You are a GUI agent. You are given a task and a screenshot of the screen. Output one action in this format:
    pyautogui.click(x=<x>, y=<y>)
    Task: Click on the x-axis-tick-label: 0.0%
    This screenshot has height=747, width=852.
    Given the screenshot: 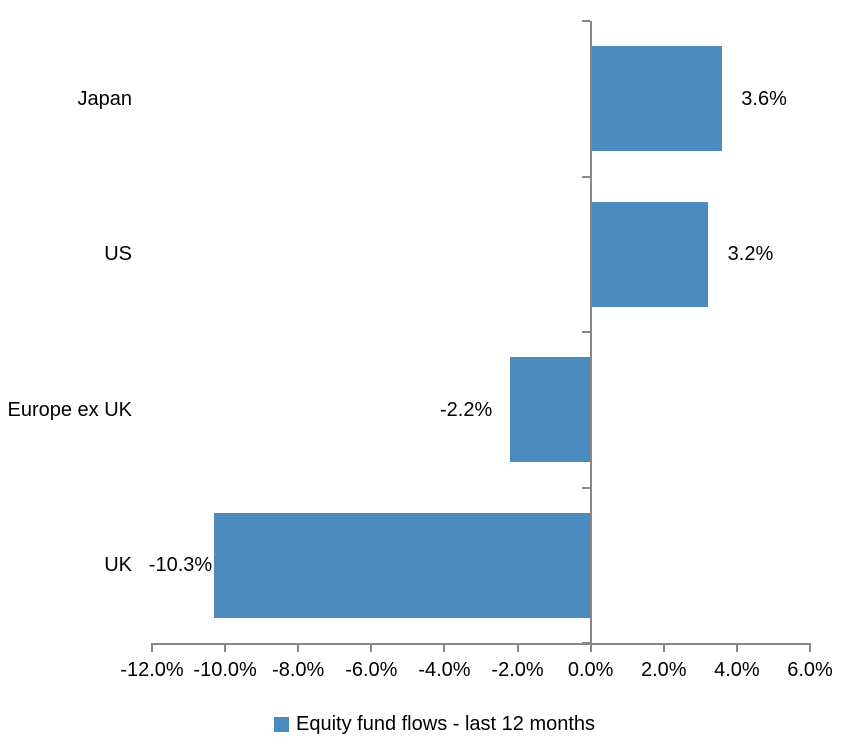 What is the action you would take?
    pyautogui.click(x=590, y=670)
    